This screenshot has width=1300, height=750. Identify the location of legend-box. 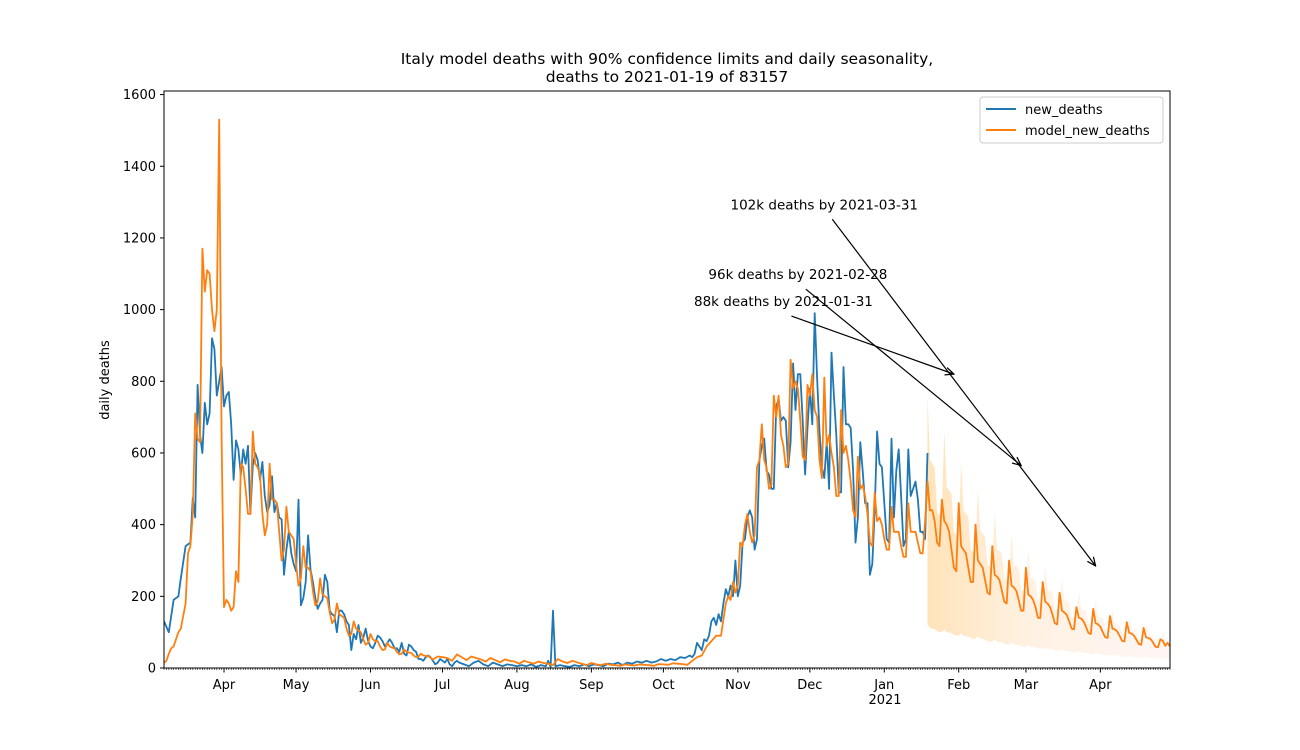
(1071, 120).